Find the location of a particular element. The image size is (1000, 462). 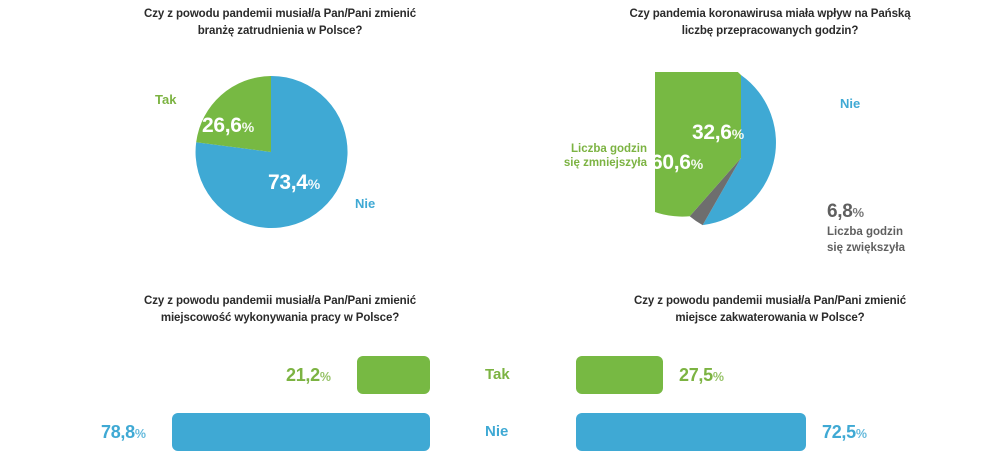

pie-value-tak-number: 26,6 is located at coordinates (222, 125).